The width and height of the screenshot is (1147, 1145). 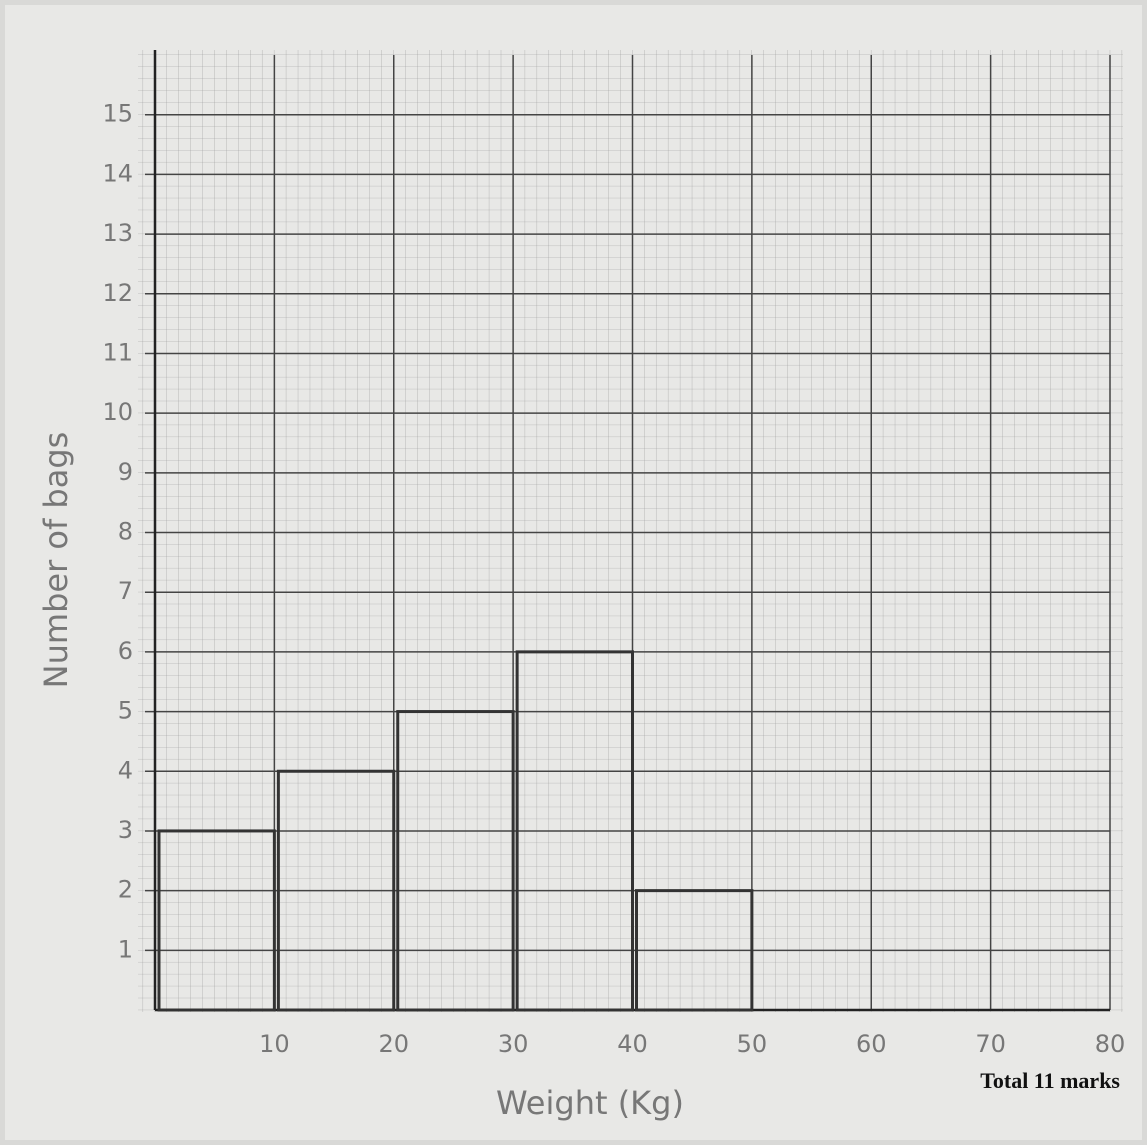 What do you see at coordinates (871, 1044) in the screenshot?
I see `x-tick-label: 60` at bounding box center [871, 1044].